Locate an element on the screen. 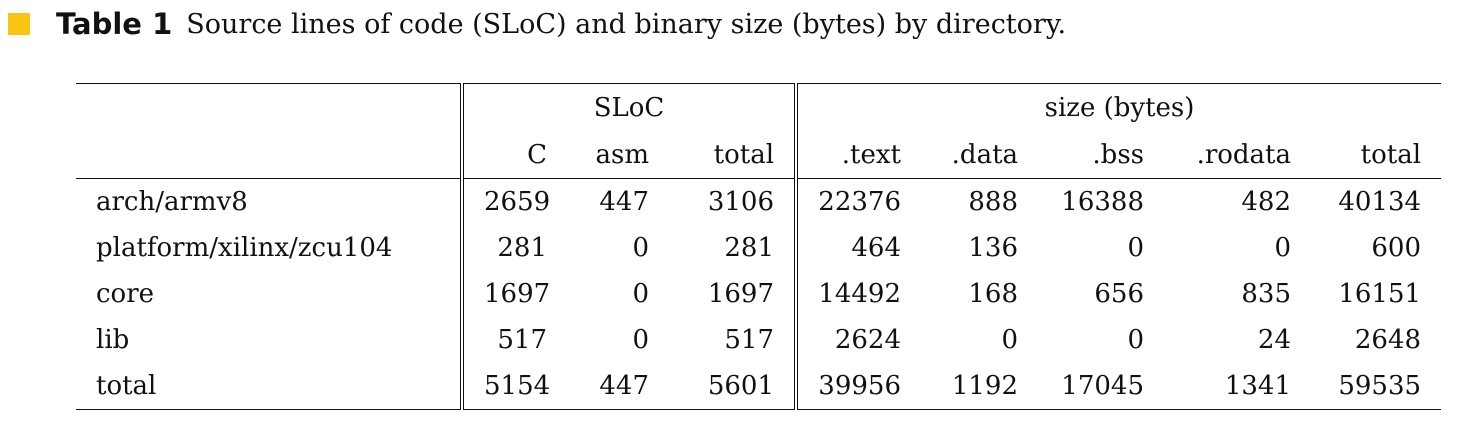 The image size is (1481, 448). row-label: platform/xilinx/zcu104 is located at coordinates (270, 248).